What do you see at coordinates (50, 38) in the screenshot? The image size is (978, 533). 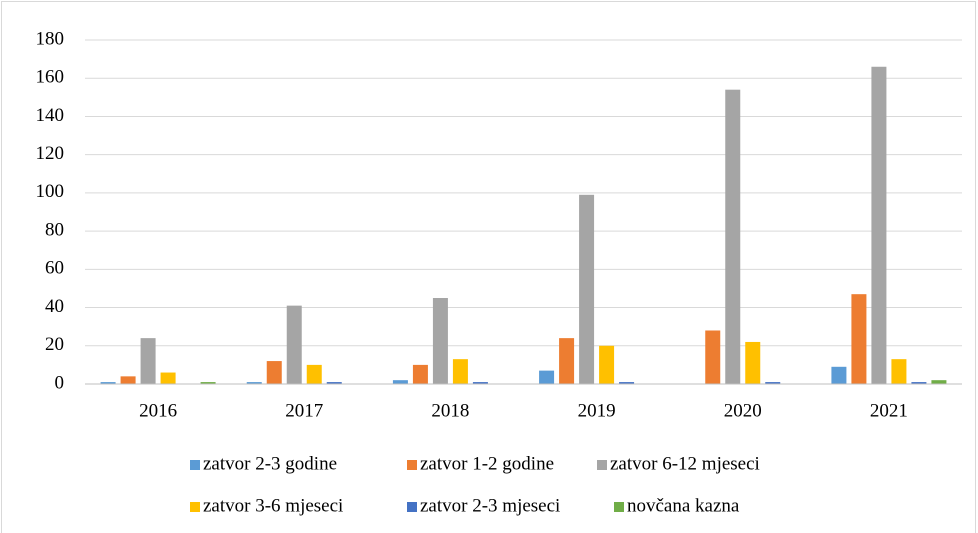 I see `y-tick-label: 180` at bounding box center [50, 38].